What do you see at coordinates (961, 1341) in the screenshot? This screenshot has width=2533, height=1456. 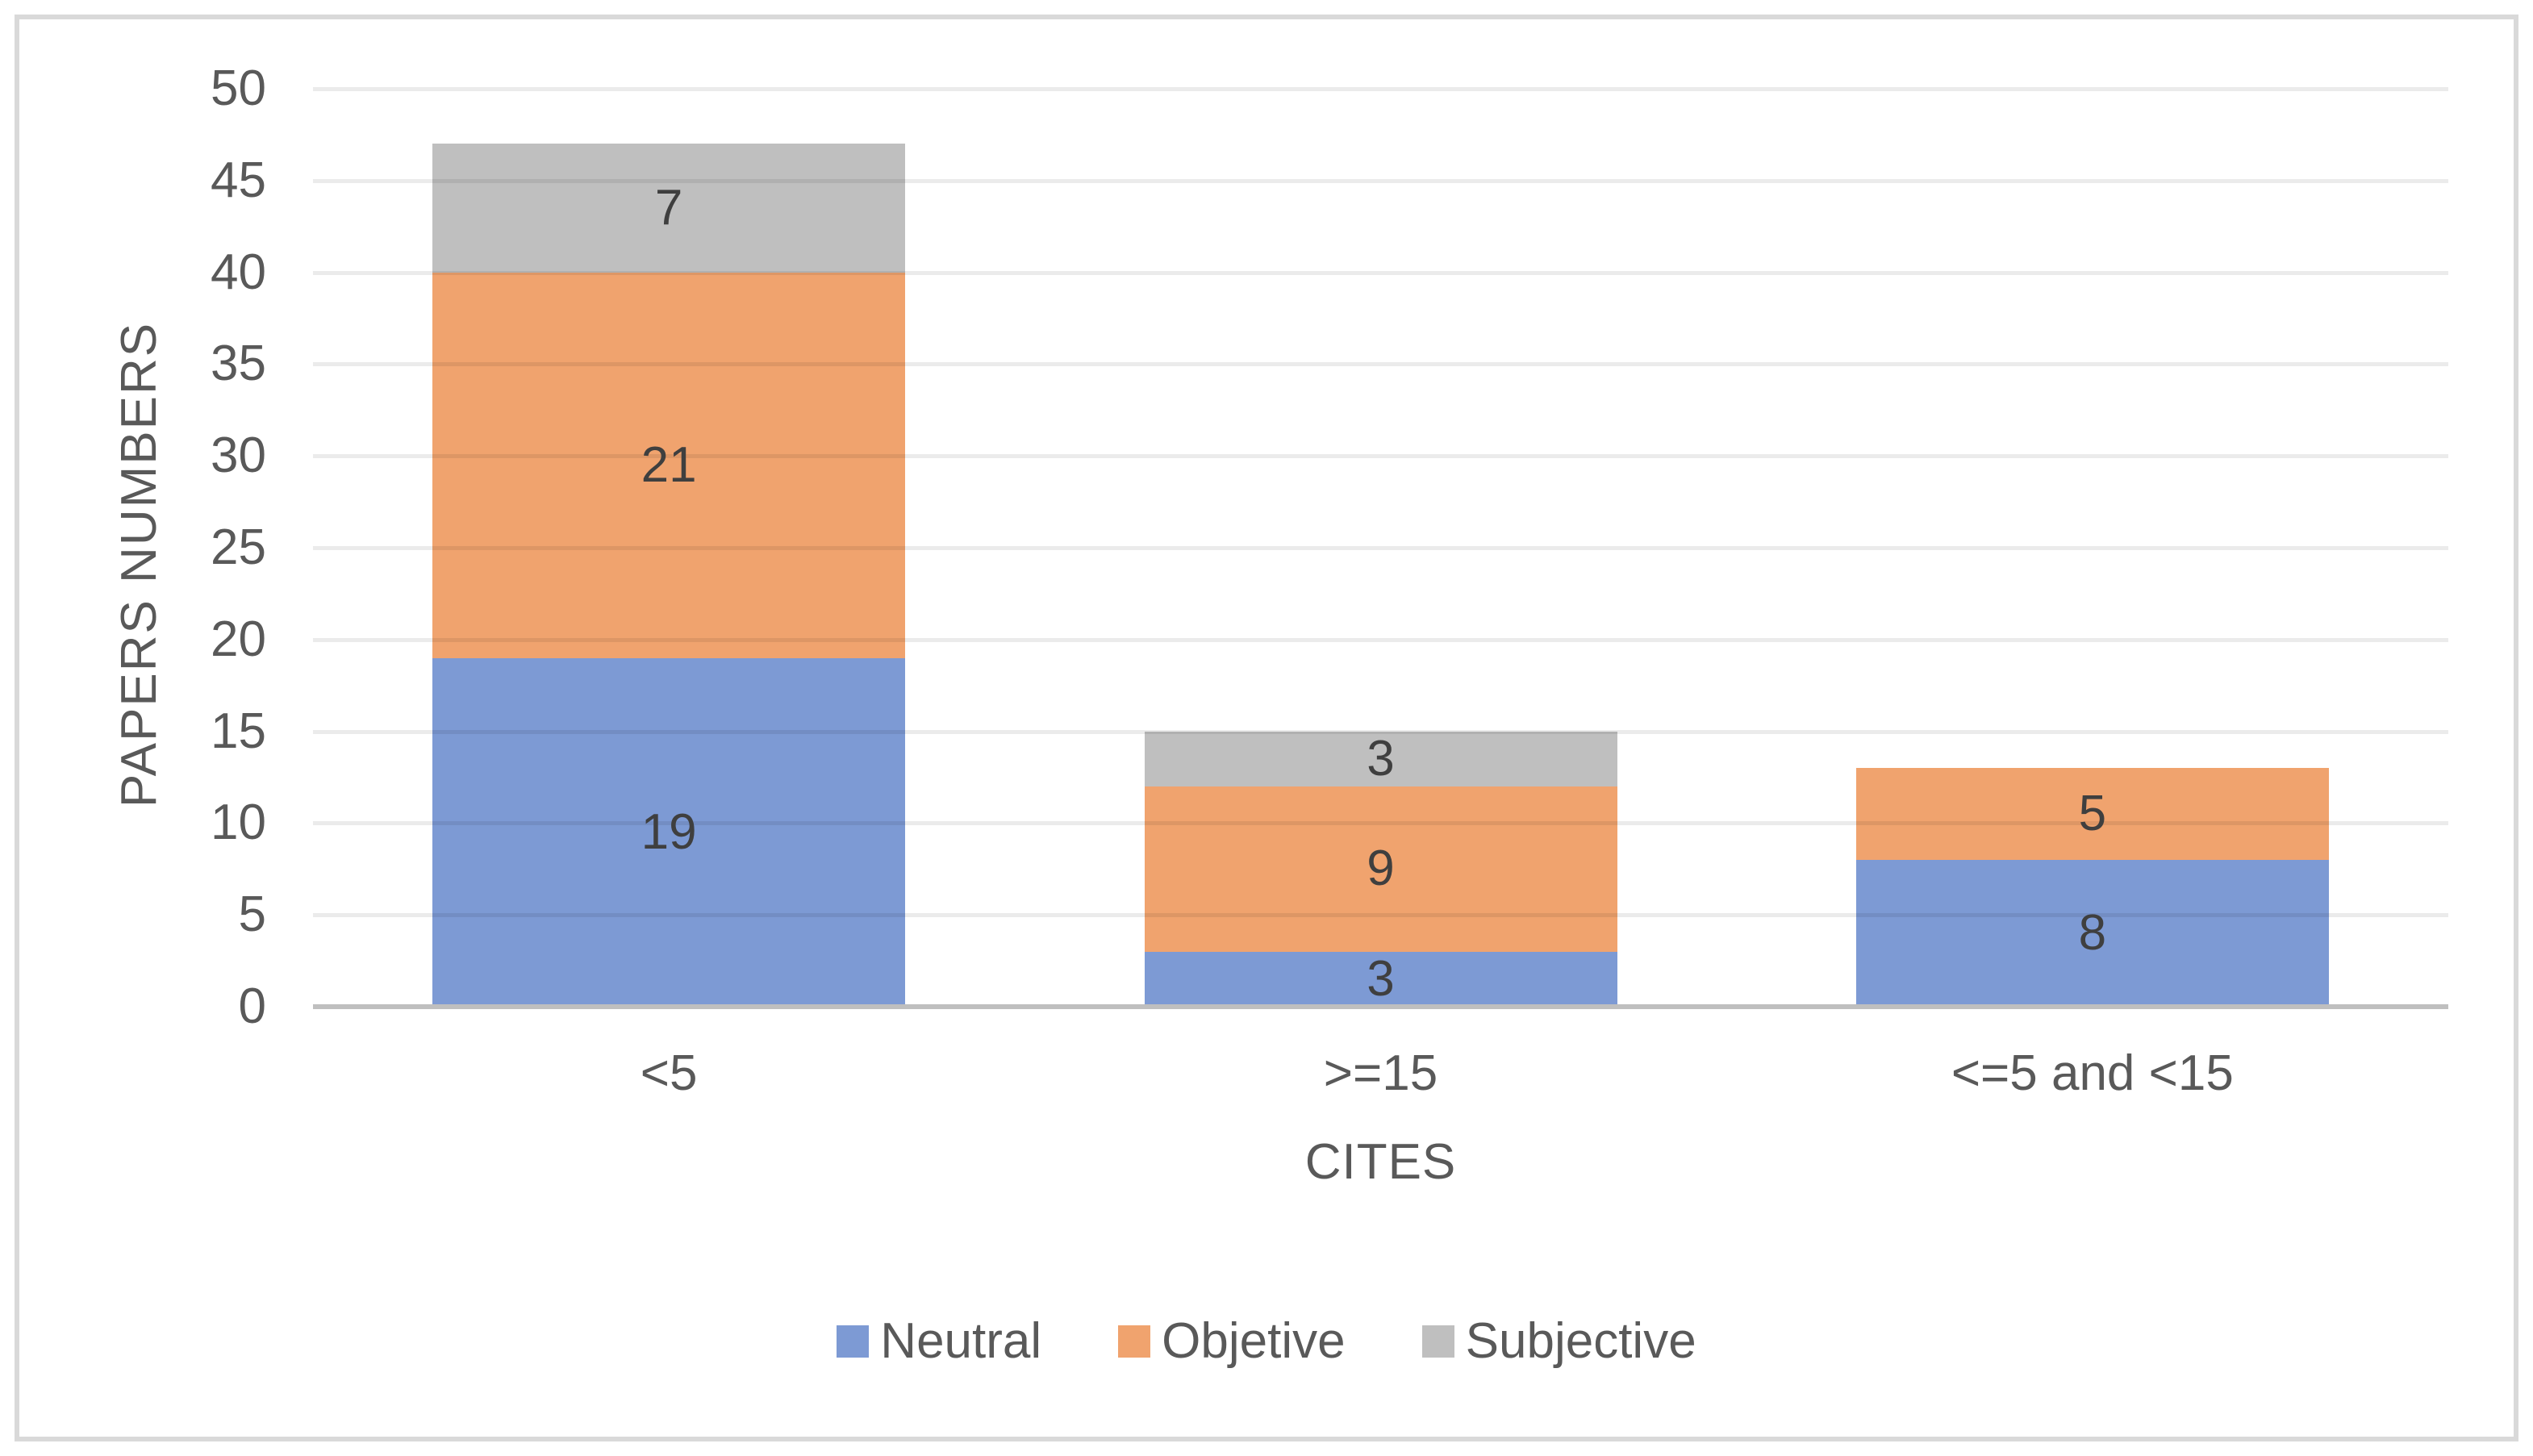 I see `legend-label: Neutral` at bounding box center [961, 1341].